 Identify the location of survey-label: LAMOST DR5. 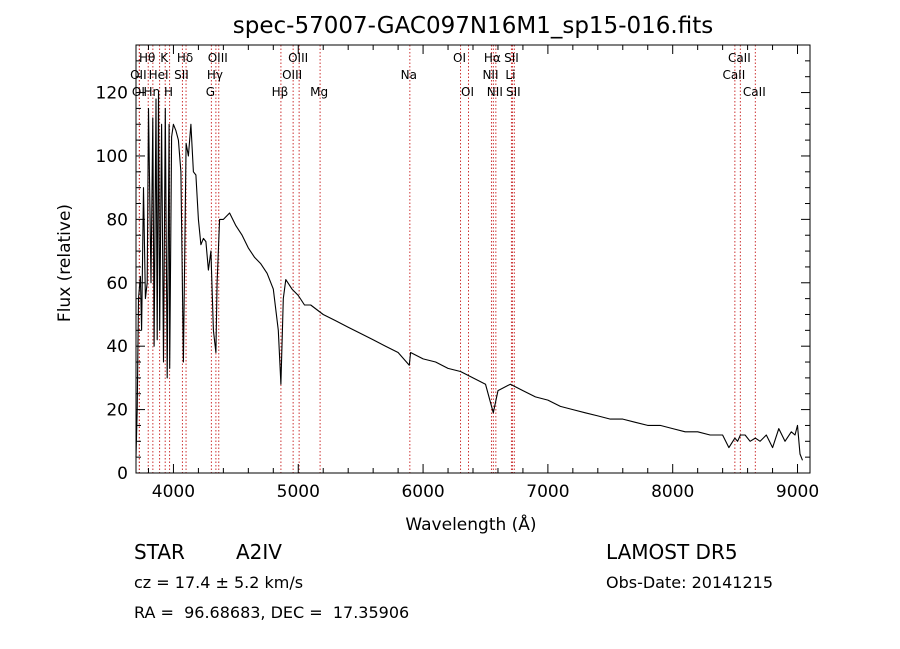
(672, 552).